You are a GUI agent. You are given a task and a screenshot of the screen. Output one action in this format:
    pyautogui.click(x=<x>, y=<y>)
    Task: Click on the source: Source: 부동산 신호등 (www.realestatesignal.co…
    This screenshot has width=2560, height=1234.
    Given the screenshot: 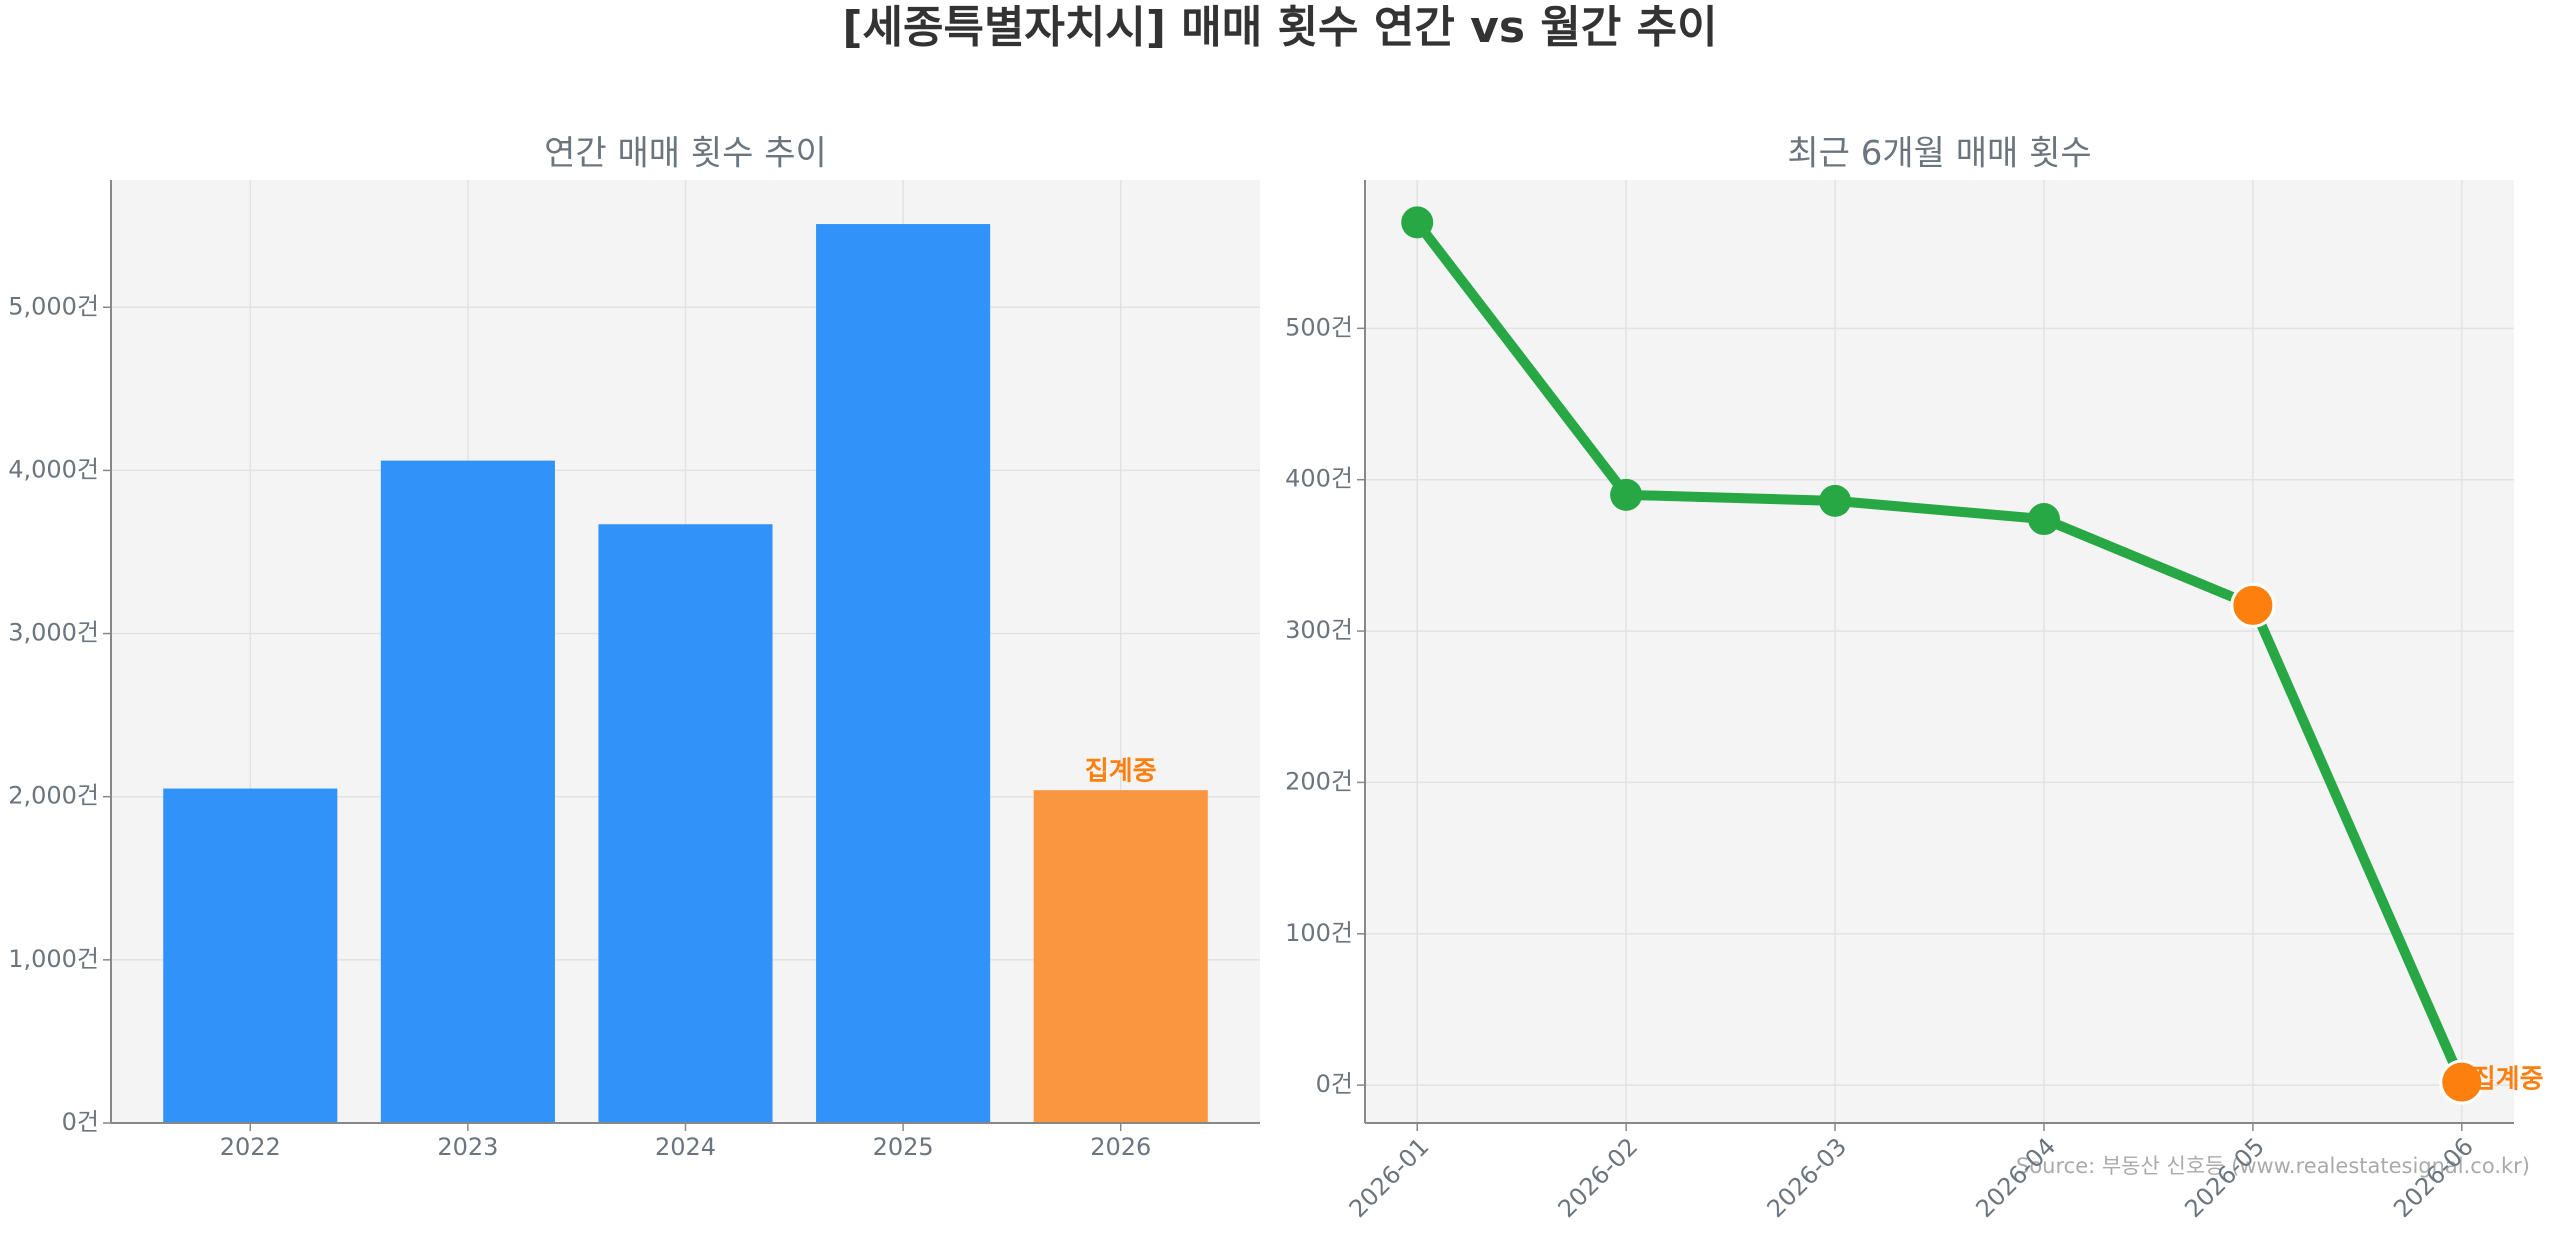 What is the action you would take?
    pyautogui.click(x=2273, y=1166)
    